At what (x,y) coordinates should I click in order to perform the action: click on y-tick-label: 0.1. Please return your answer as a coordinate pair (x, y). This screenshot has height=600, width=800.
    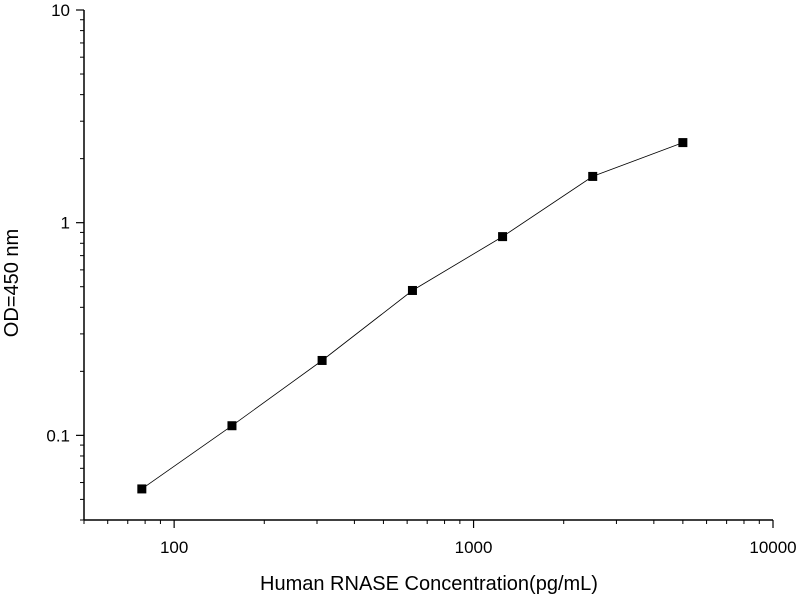
    Looking at the image, I should click on (58, 435).